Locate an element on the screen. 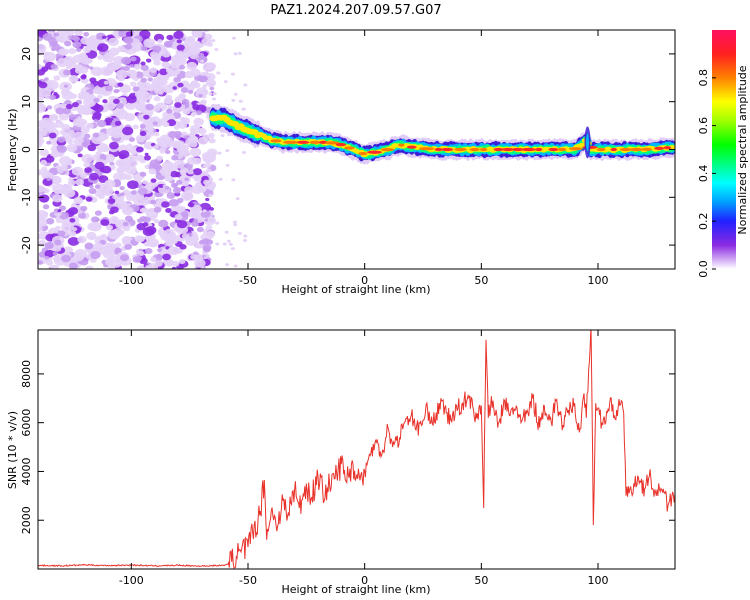 This screenshot has height=600, width=750. colorbar-gradient is located at coordinates (724, 149).